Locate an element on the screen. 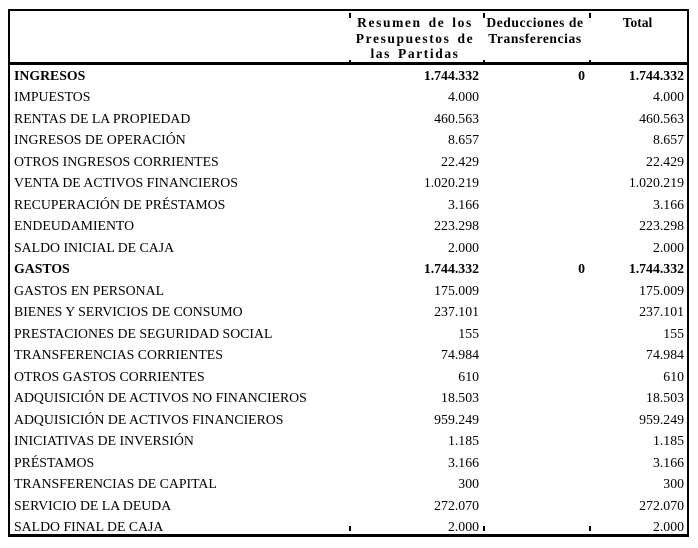 The width and height of the screenshot is (698, 548). row-label: OTROS INGRESOS CORRIENTES is located at coordinates (116, 161).